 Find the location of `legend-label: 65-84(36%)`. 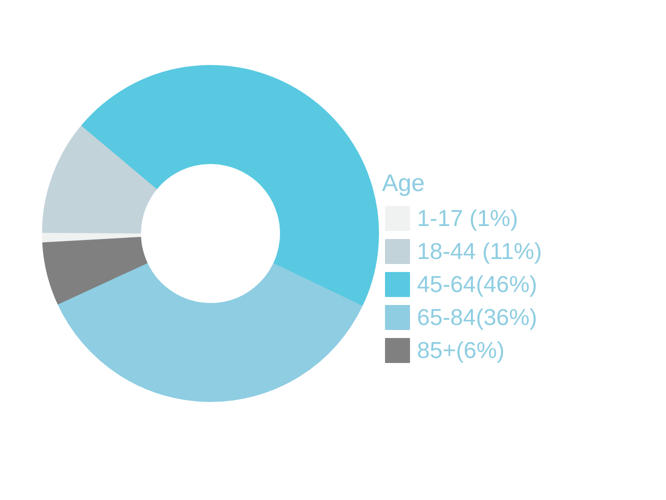

legend-label: 65-84(36%) is located at coordinates (477, 317).